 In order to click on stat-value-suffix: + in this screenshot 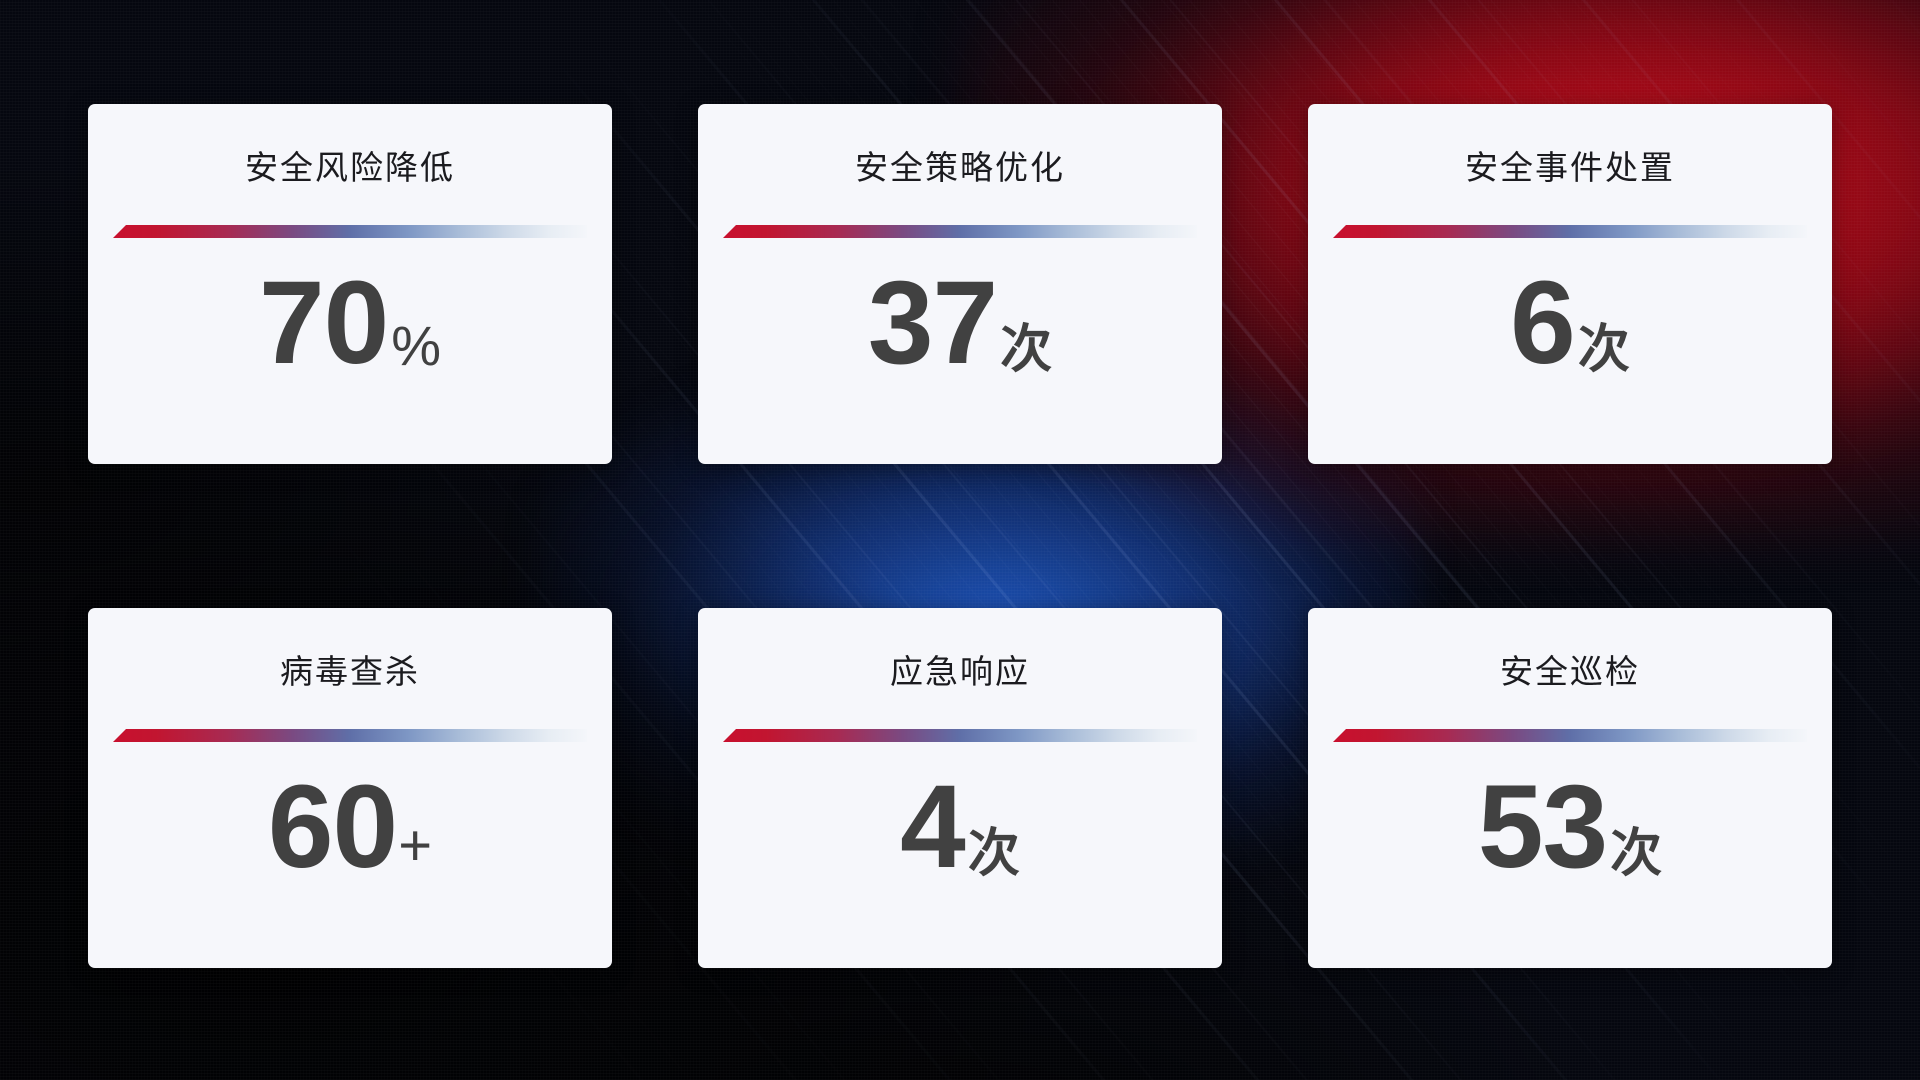, I will do `click(415, 845)`.